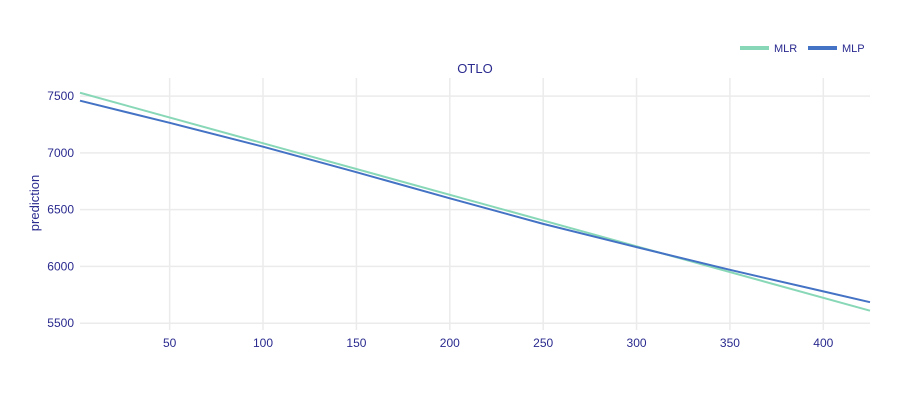 This screenshot has width=900, height=400. I want to click on legend-item-mlp: MLP, so click(836, 49).